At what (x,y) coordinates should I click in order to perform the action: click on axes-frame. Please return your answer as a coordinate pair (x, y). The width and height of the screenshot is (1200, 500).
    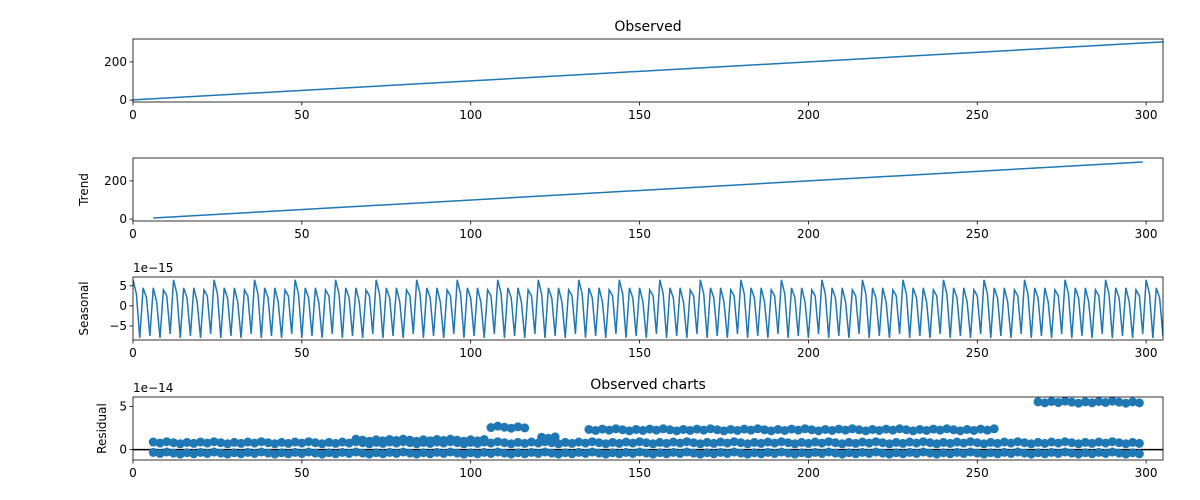
    Looking at the image, I should click on (648, 428).